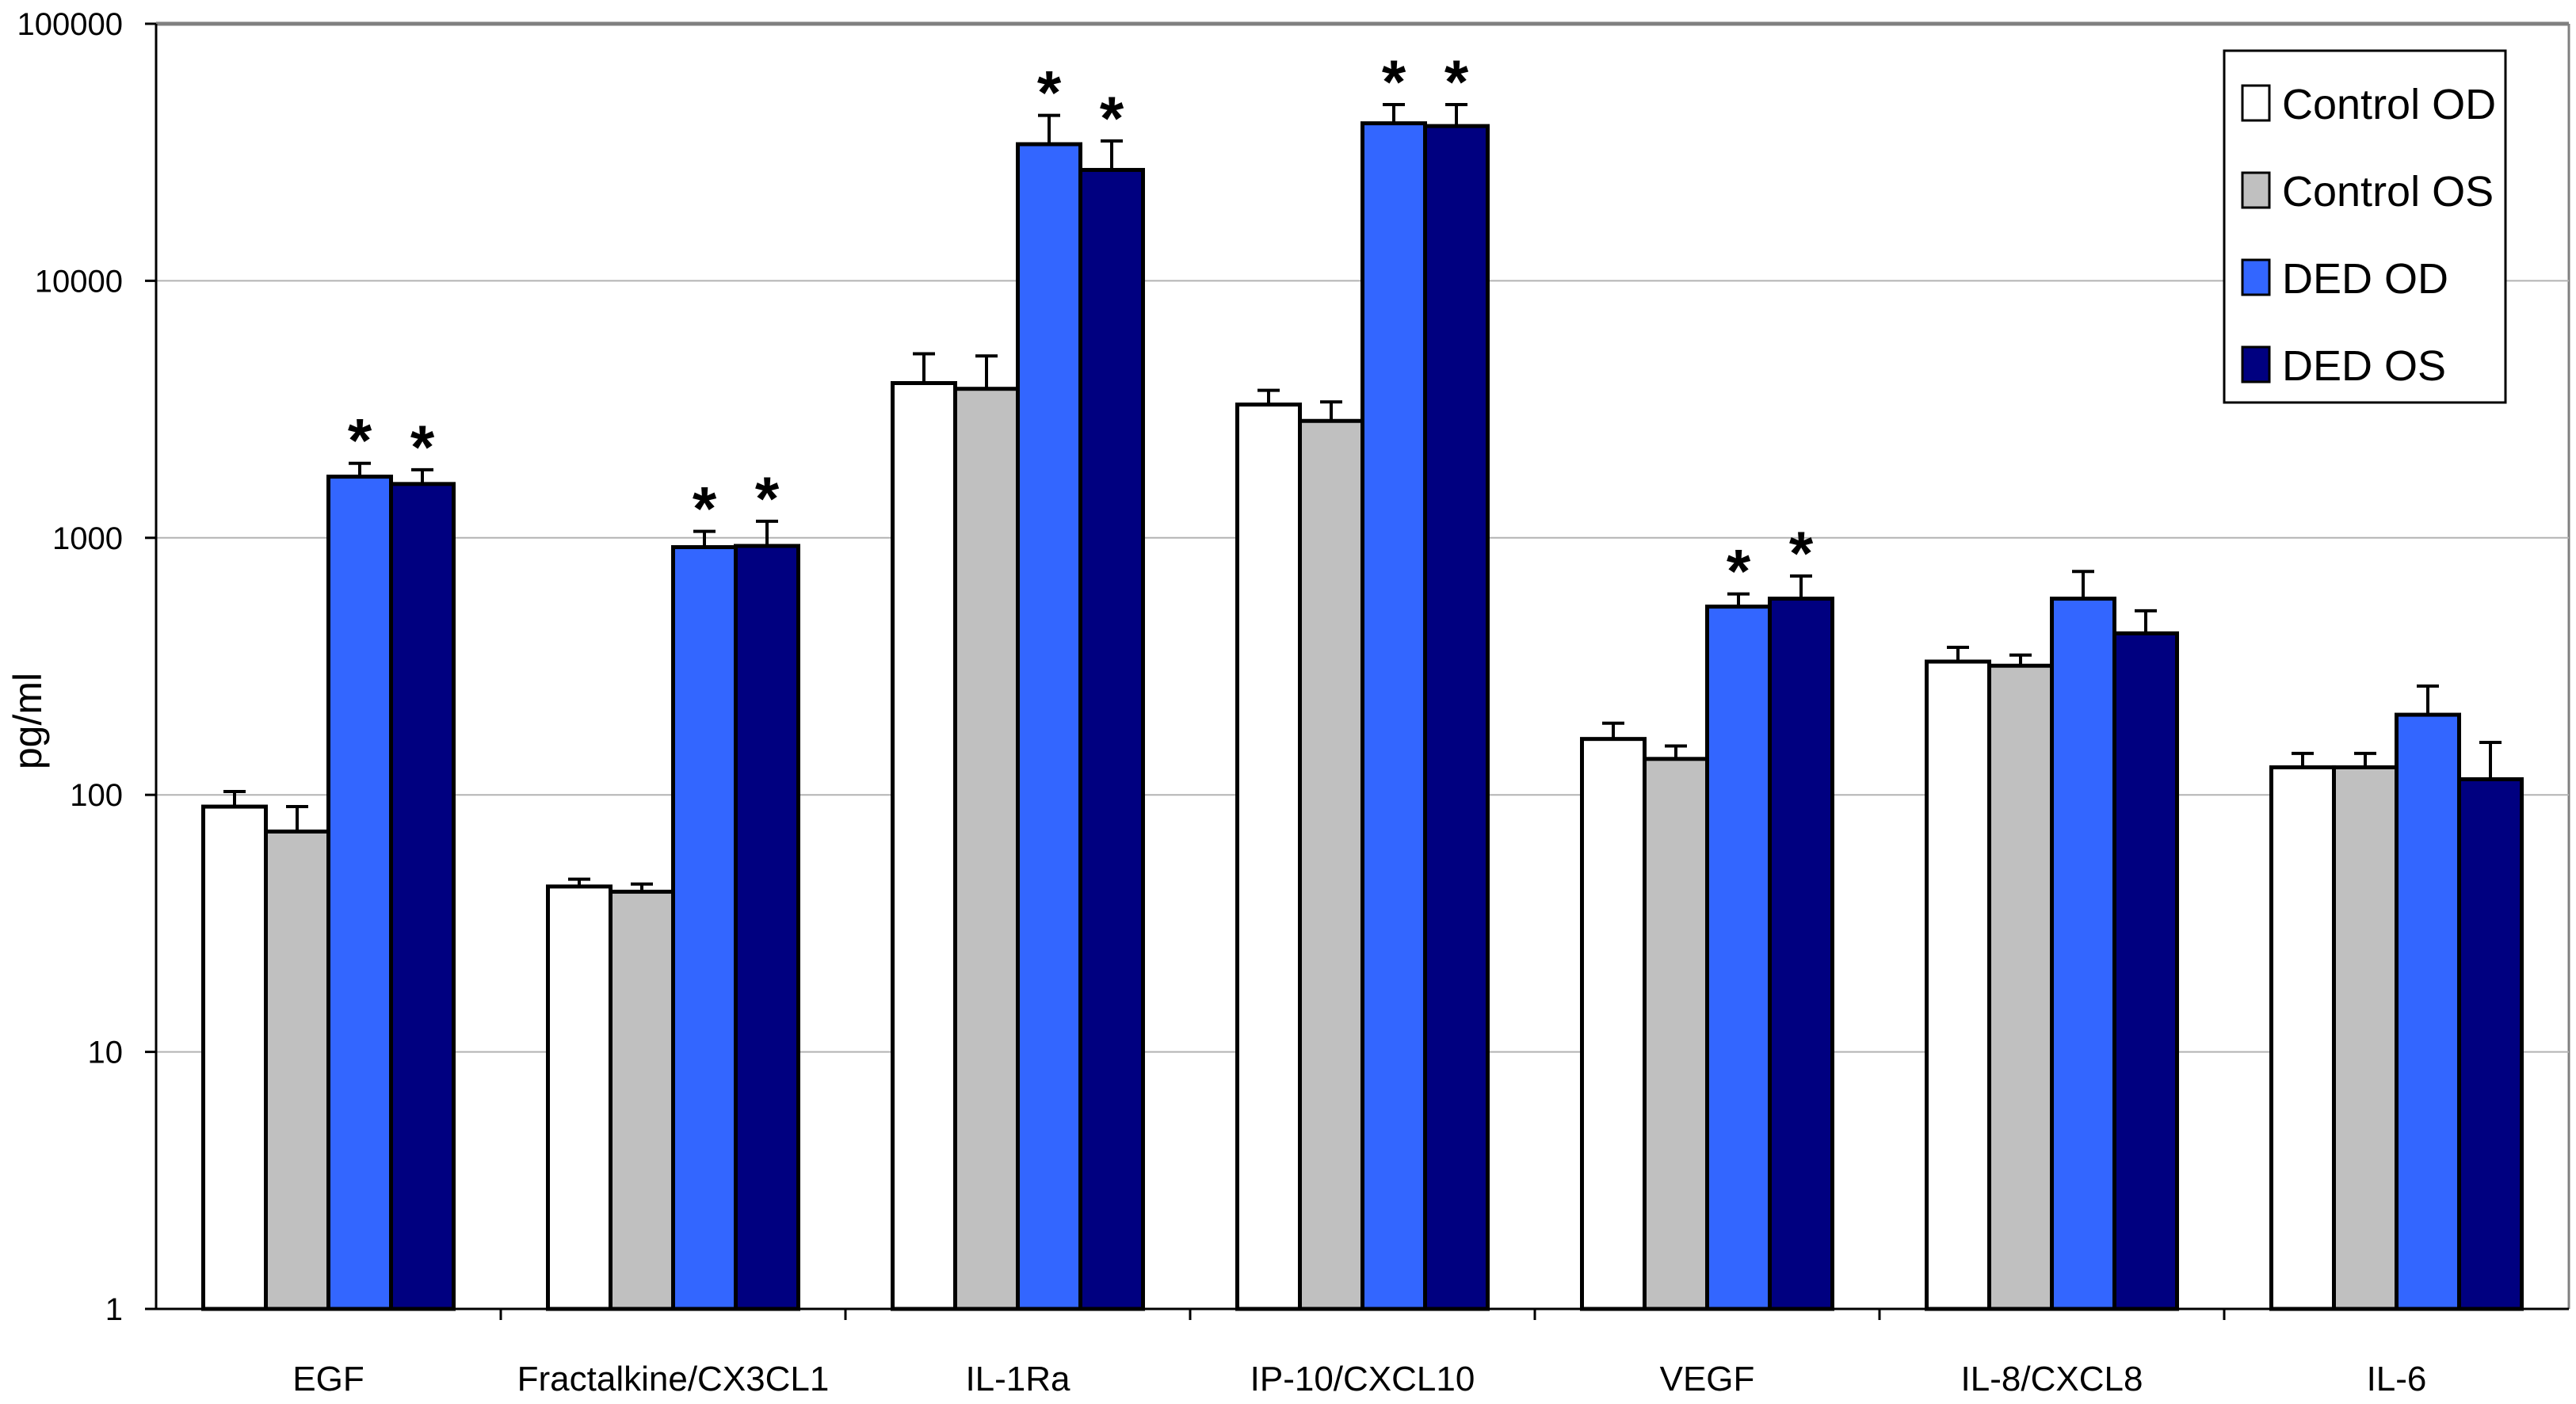 The height and width of the screenshot is (1404, 2576). What do you see at coordinates (1362, 1379) in the screenshot?
I see `category-label: IP-10/CXCL10` at bounding box center [1362, 1379].